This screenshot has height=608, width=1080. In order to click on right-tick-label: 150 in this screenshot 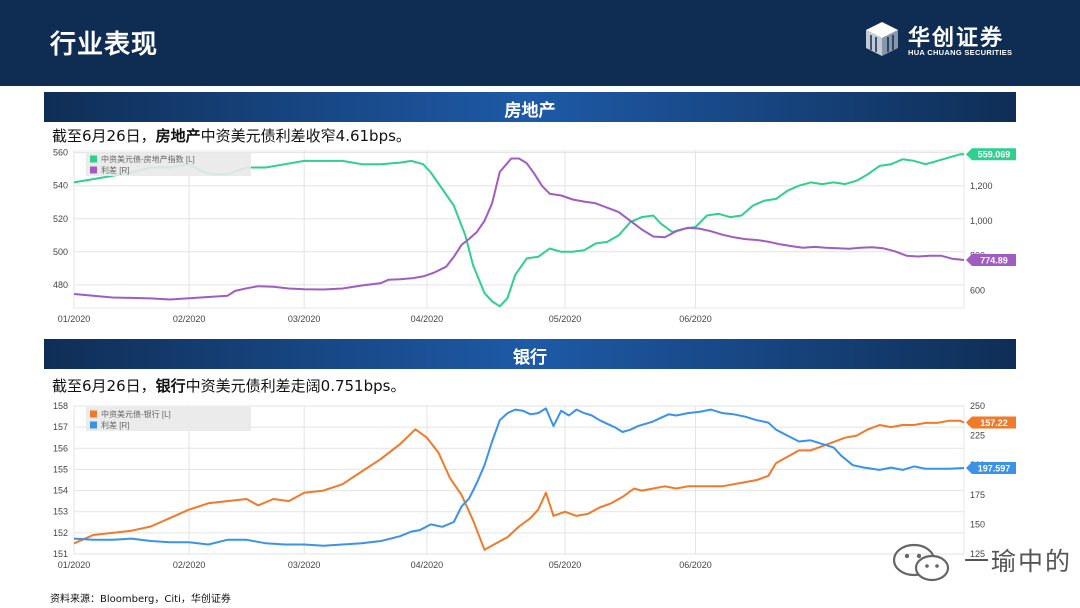, I will do `click(977, 524)`.